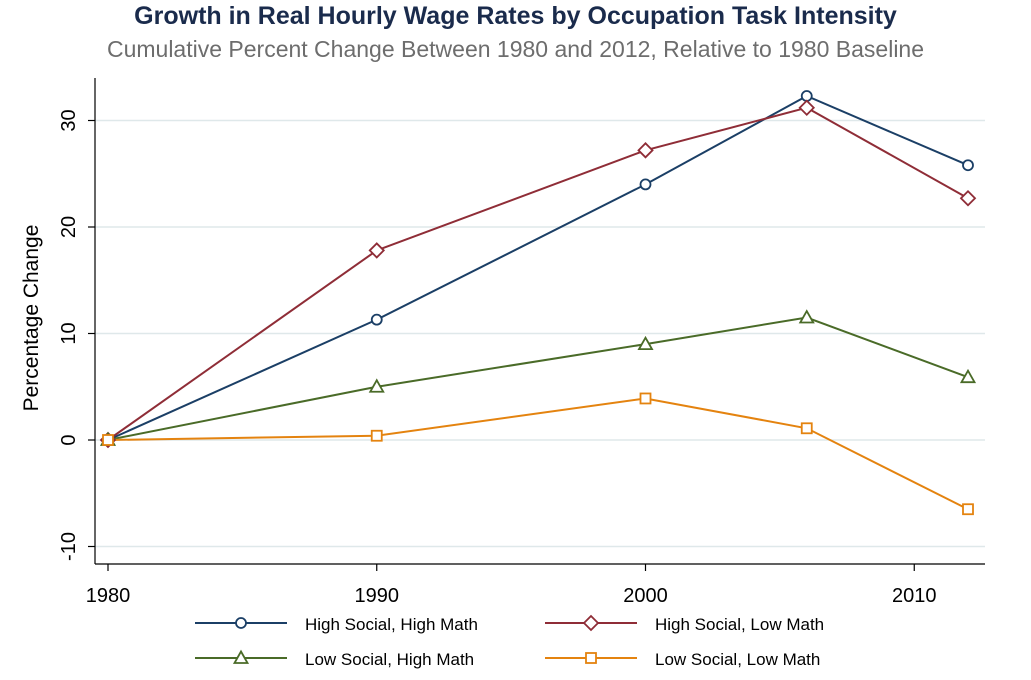  What do you see at coordinates (645, 596) in the screenshot?
I see `x-tick-label: 2000` at bounding box center [645, 596].